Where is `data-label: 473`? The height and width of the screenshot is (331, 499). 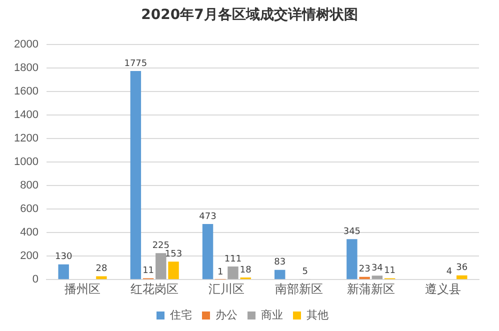 data-label: 473 is located at coordinates (207, 217).